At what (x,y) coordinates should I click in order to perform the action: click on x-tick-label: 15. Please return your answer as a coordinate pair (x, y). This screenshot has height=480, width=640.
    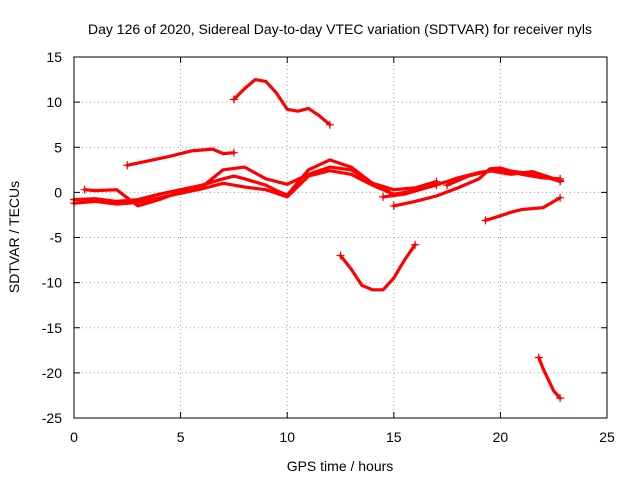
    Looking at the image, I should click on (394, 437).